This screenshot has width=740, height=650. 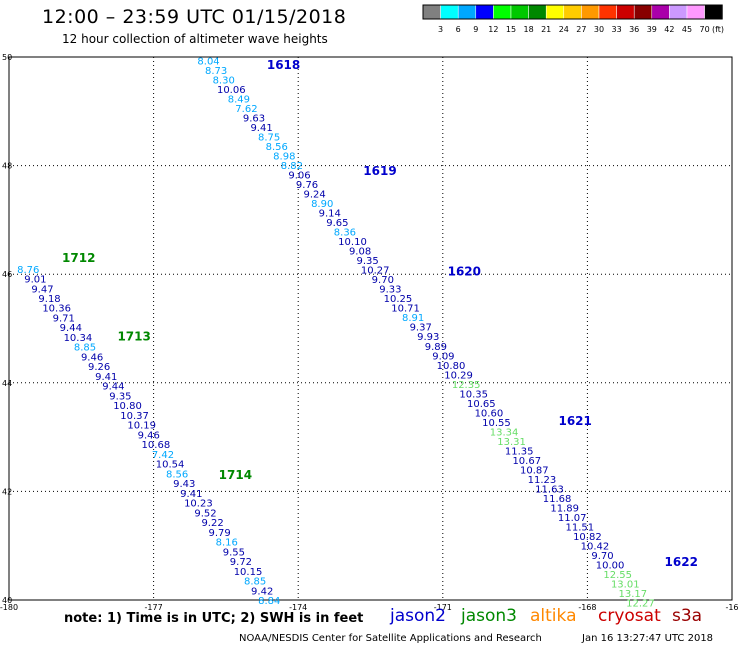 I want to click on swh-value-jason2: 9.24, so click(x=314, y=194).